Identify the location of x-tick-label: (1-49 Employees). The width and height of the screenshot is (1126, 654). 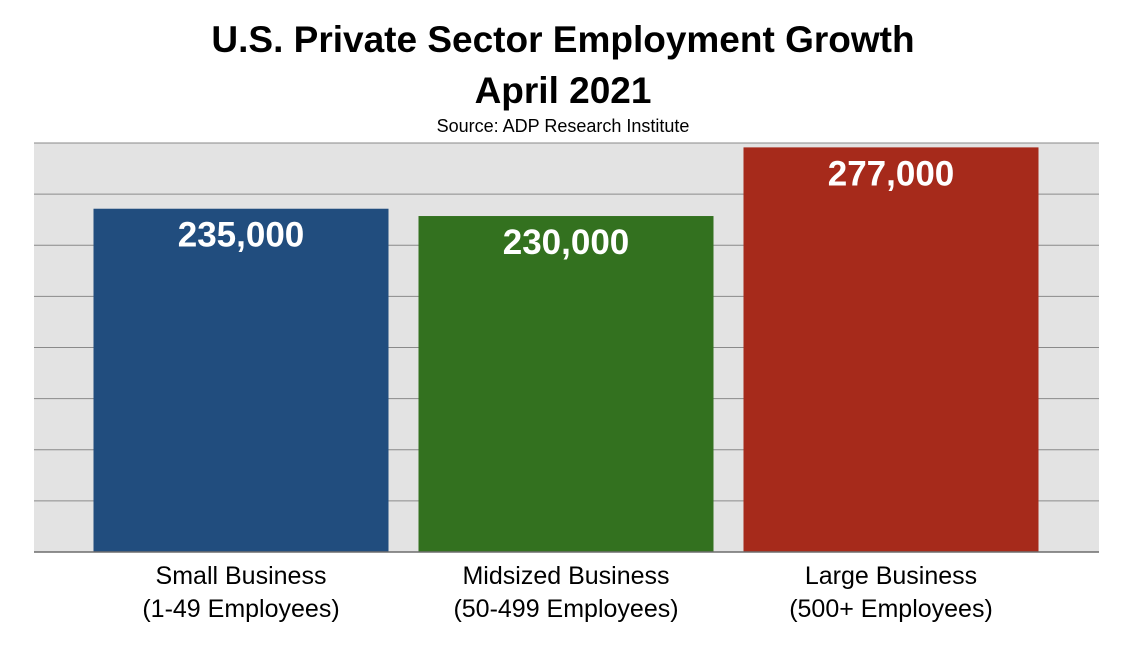
(240, 609).